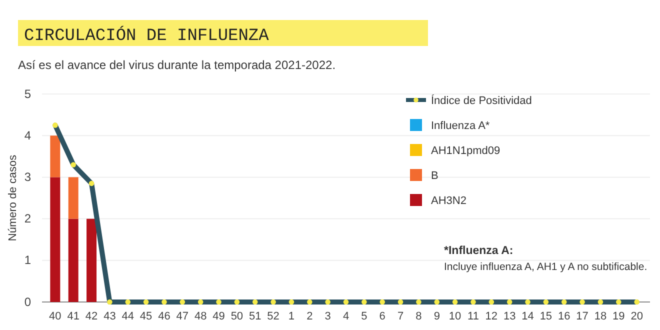  What do you see at coordinates (28, 177) in the screenshot?
I see `y-tick-label: 3` at bounding box center [28, 177].